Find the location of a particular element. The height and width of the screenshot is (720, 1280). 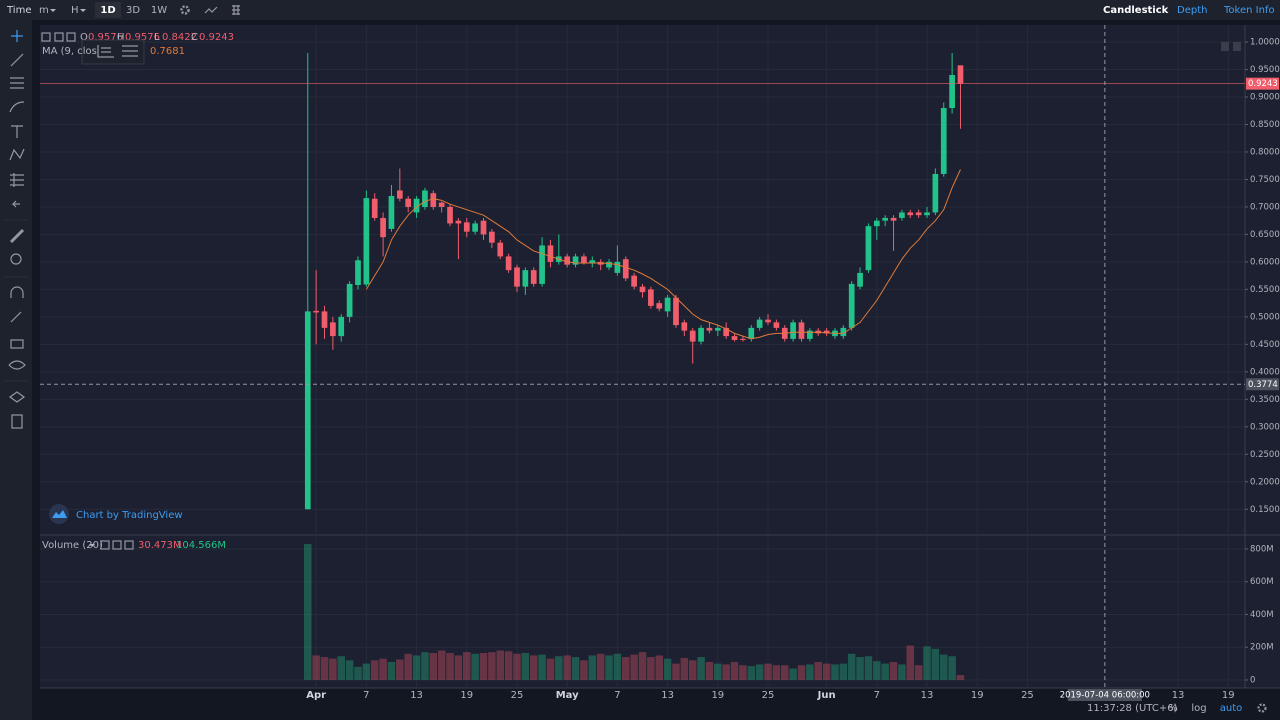

popup-icon is located at coordinates (130, 51).